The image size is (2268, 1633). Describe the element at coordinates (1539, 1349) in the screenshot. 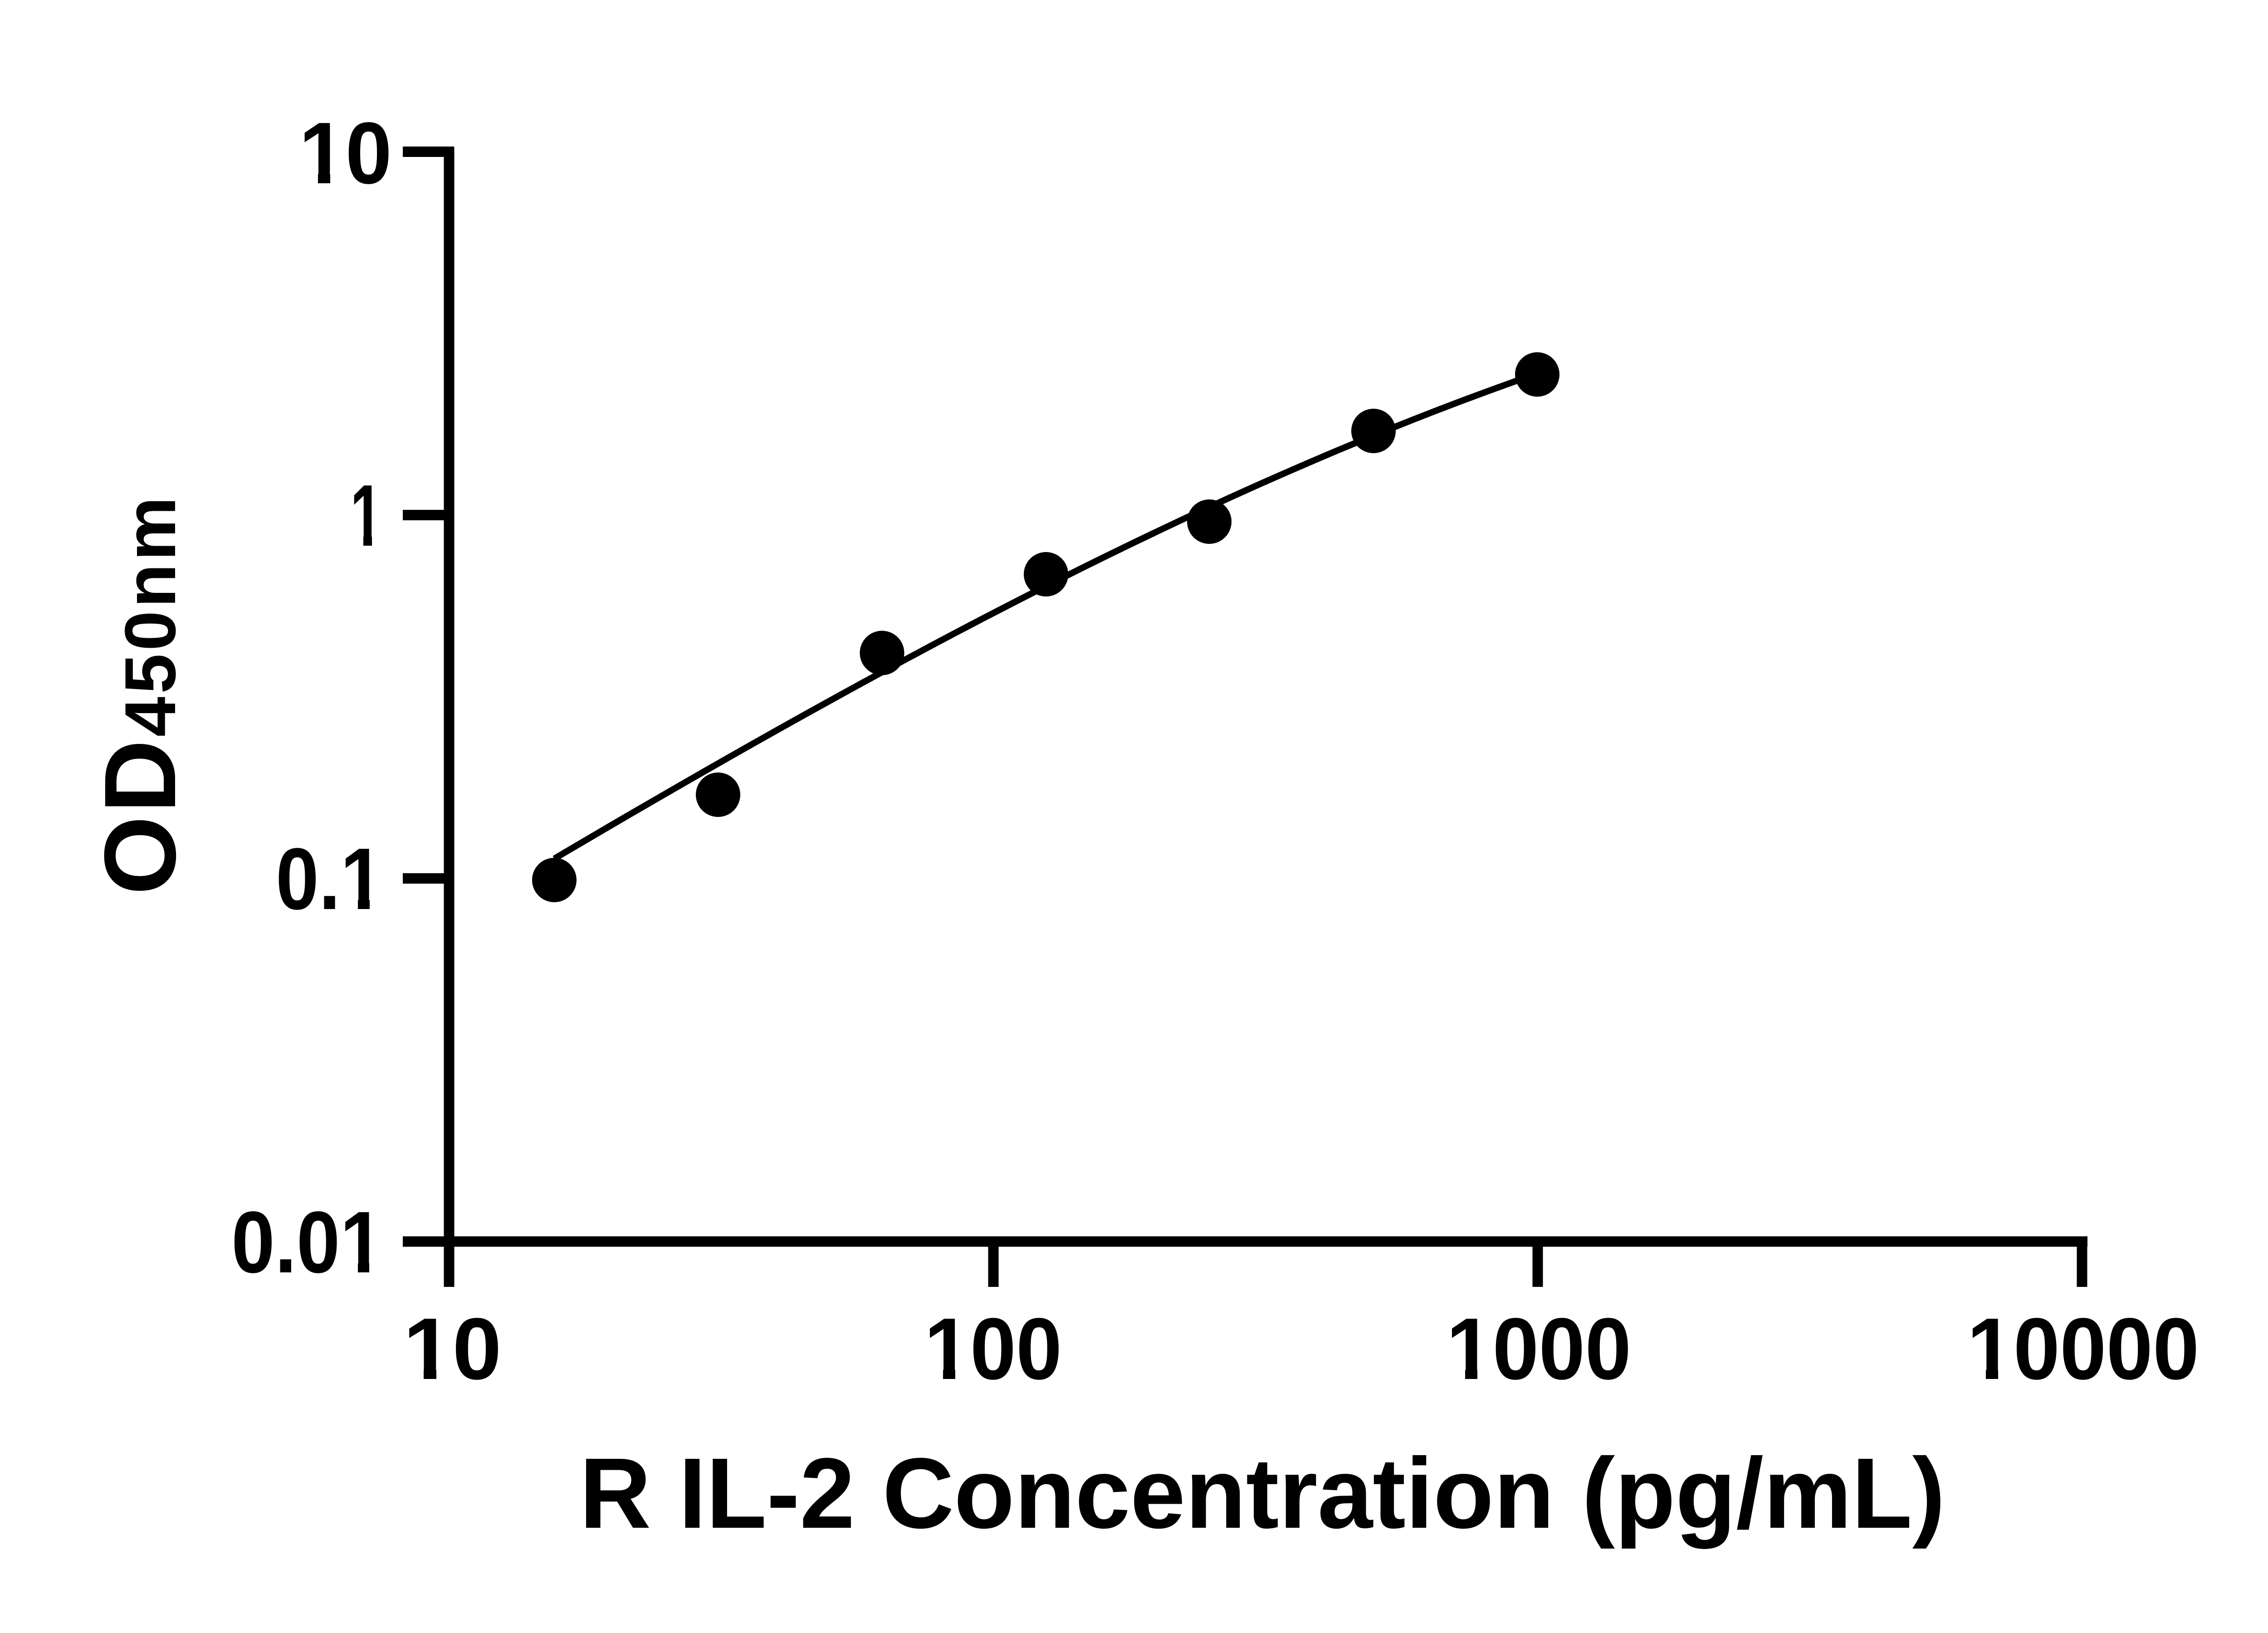

I see `svg-text: 1000` at that location.